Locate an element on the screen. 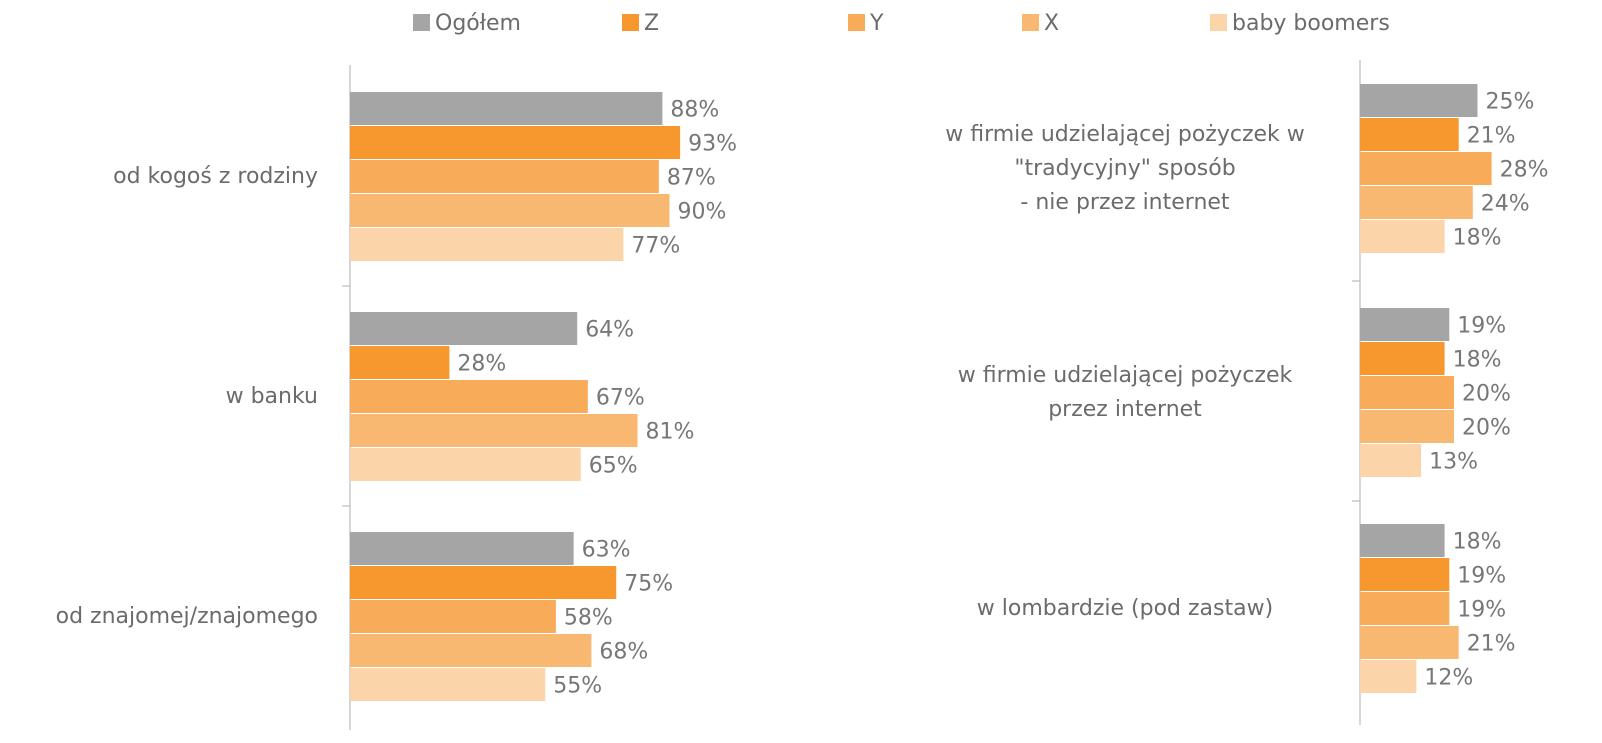 This screenshot has height=743, width=1602. value-label: 25% is located at coordinates (1510, 102).